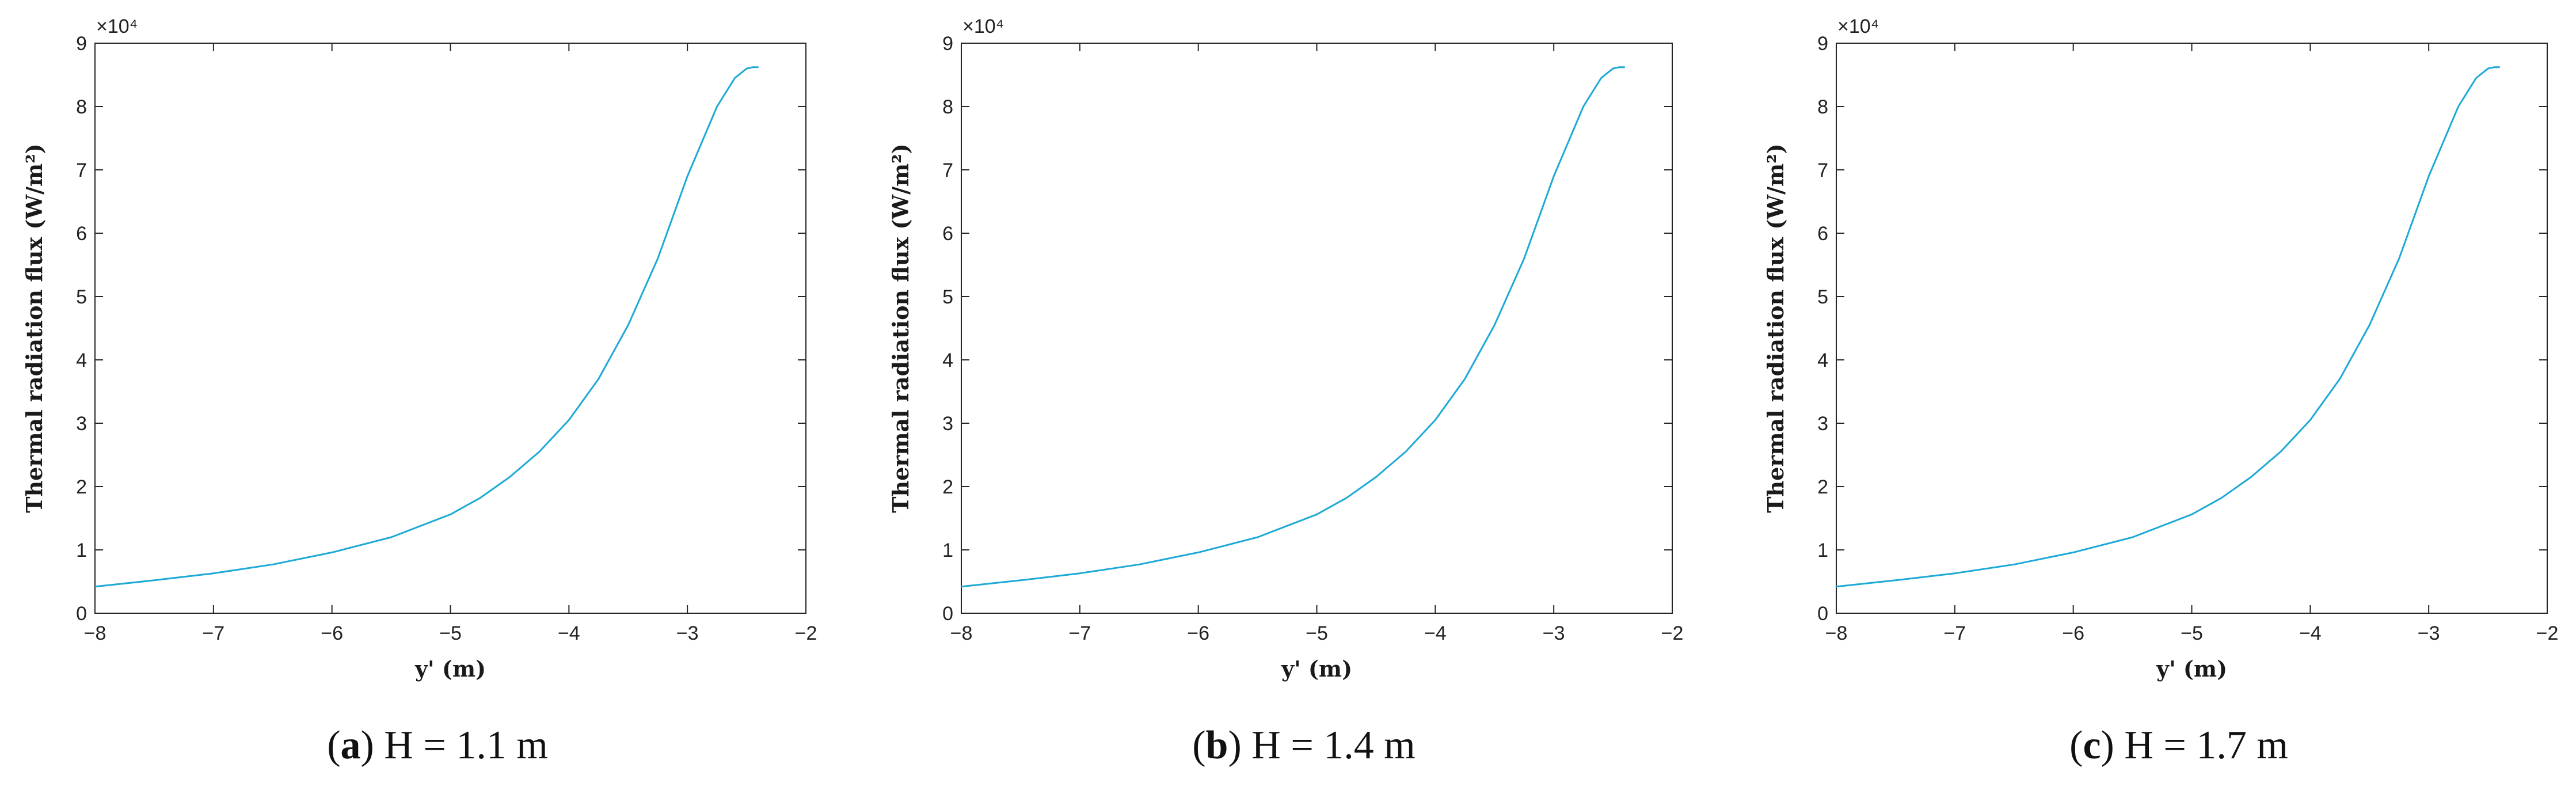 The image size is (2576, 790). Describe the element at coordinates (2092, 745) in the screenshot. I see `caption-letter-c: c` at that location.